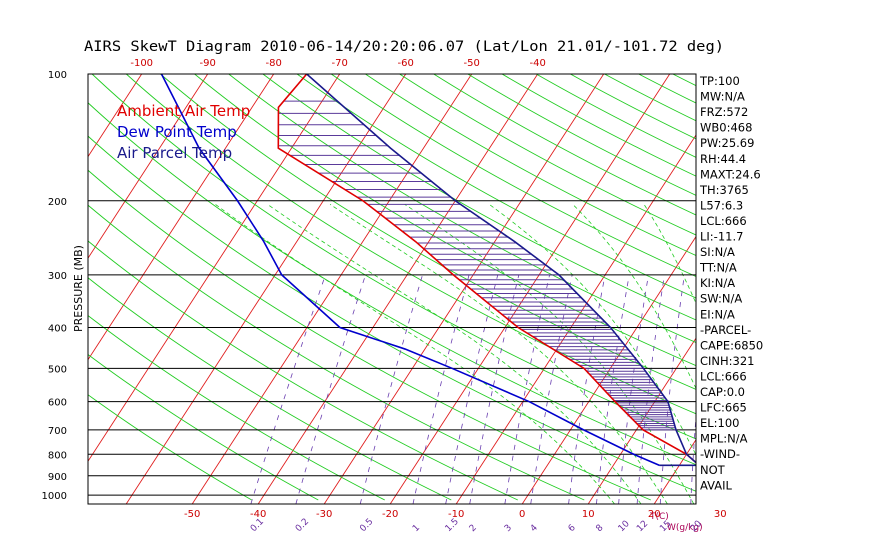 Image resolution: width=870 pixels, height=560 pixels. What do you see at coordinates (572, 528) in the screenshot?
I see `mixing-ratio-label: 6` at bounding box center [572, 528].